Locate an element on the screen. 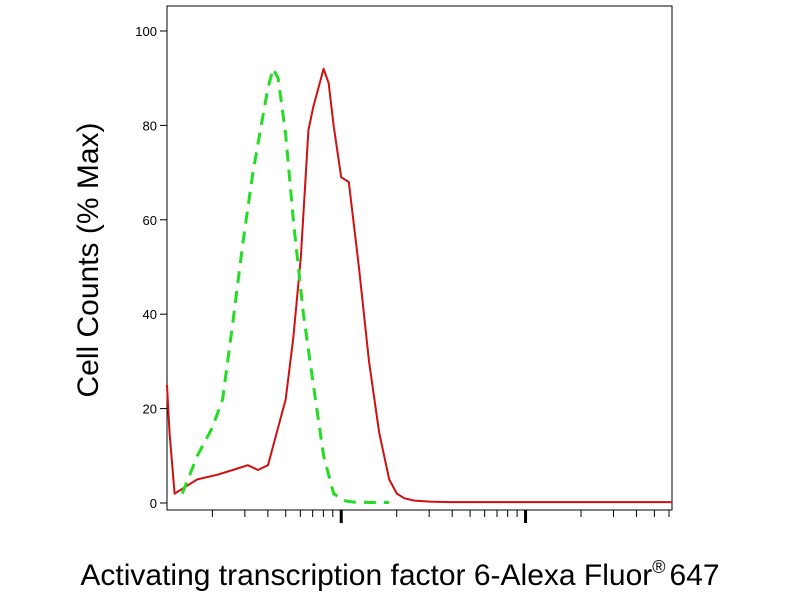 This screenshot has width=800, height=600. y-axis: 0 20 40 60 80 100 is located at coordinates (151, 267).